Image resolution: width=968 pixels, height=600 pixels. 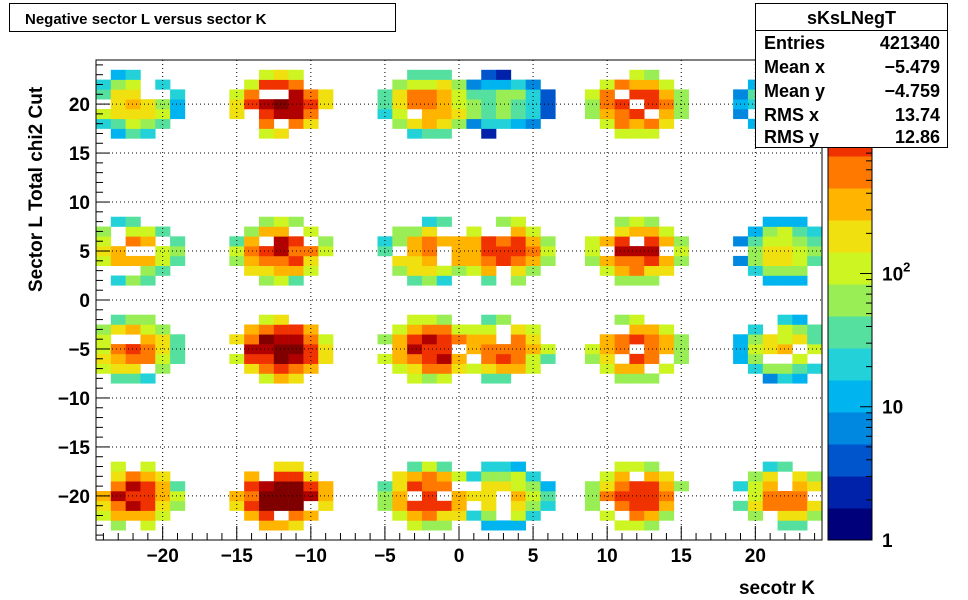 I want to click on x-tick-label: 10, so click(x=607, y=556).